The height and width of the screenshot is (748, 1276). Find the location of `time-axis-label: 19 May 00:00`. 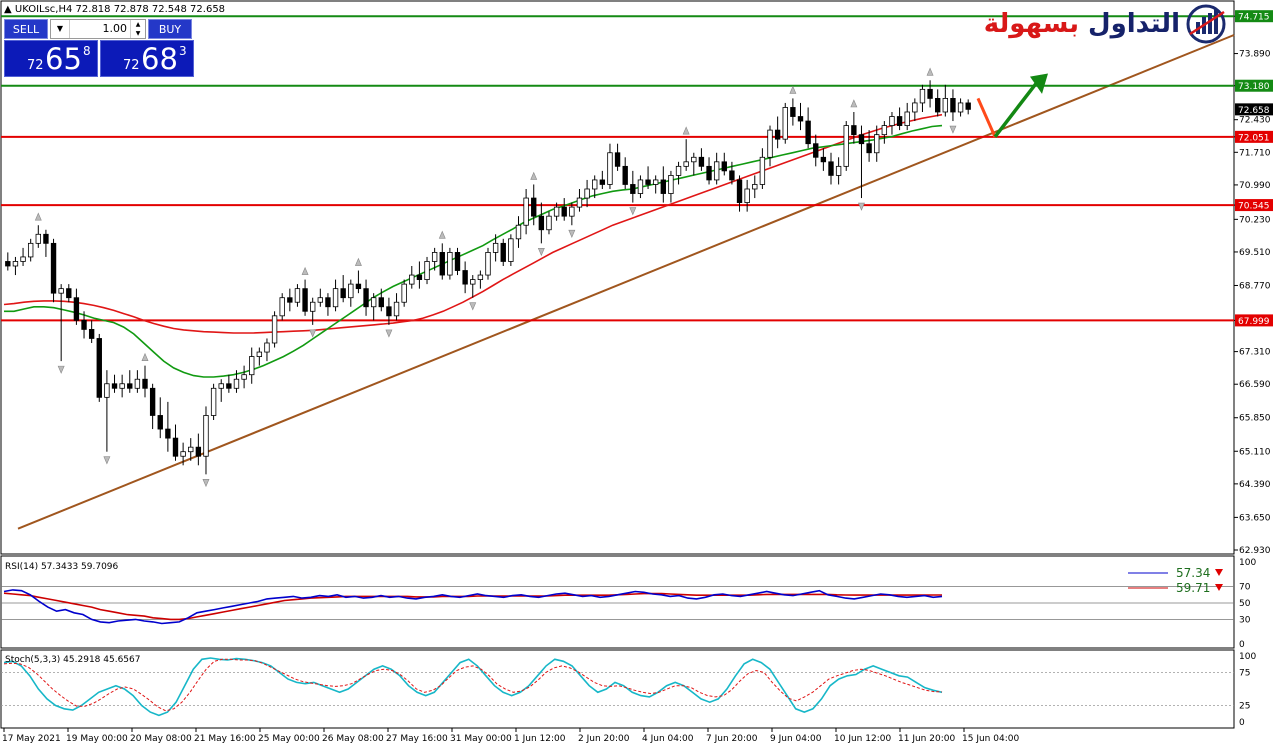

time-axis-label: 19 May 00:00 is located at coordinates (97, 739).